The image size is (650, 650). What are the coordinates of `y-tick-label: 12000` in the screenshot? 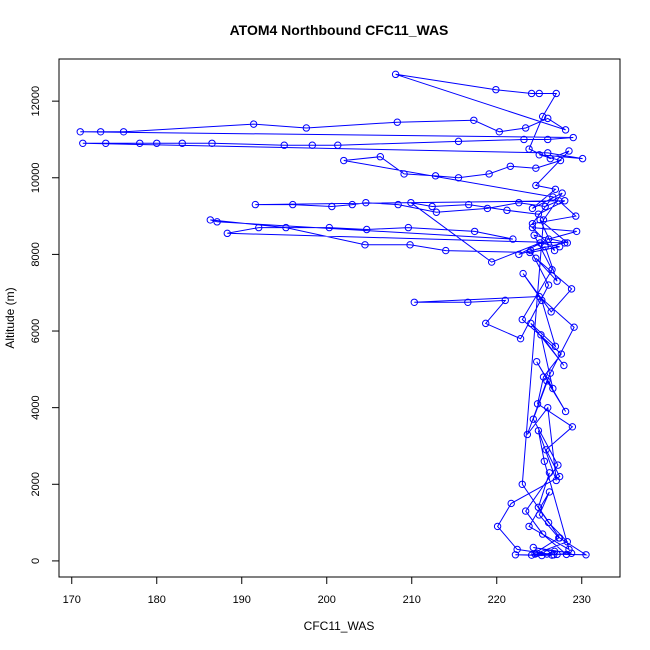 It's located at (36, 101).